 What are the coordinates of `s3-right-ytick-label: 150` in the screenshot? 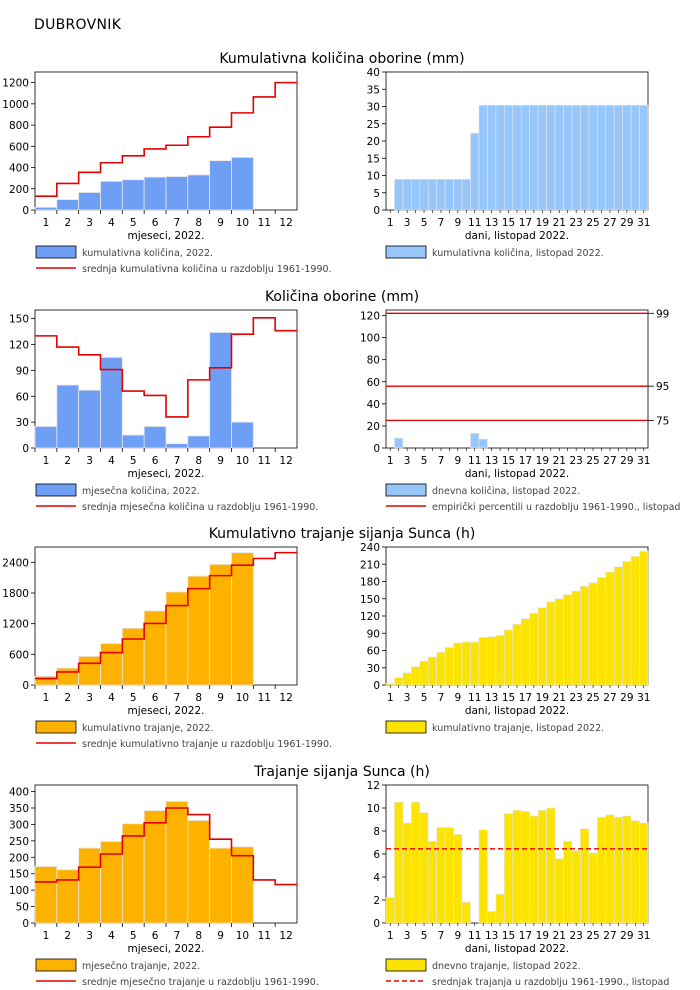 It's located at (370, 600).